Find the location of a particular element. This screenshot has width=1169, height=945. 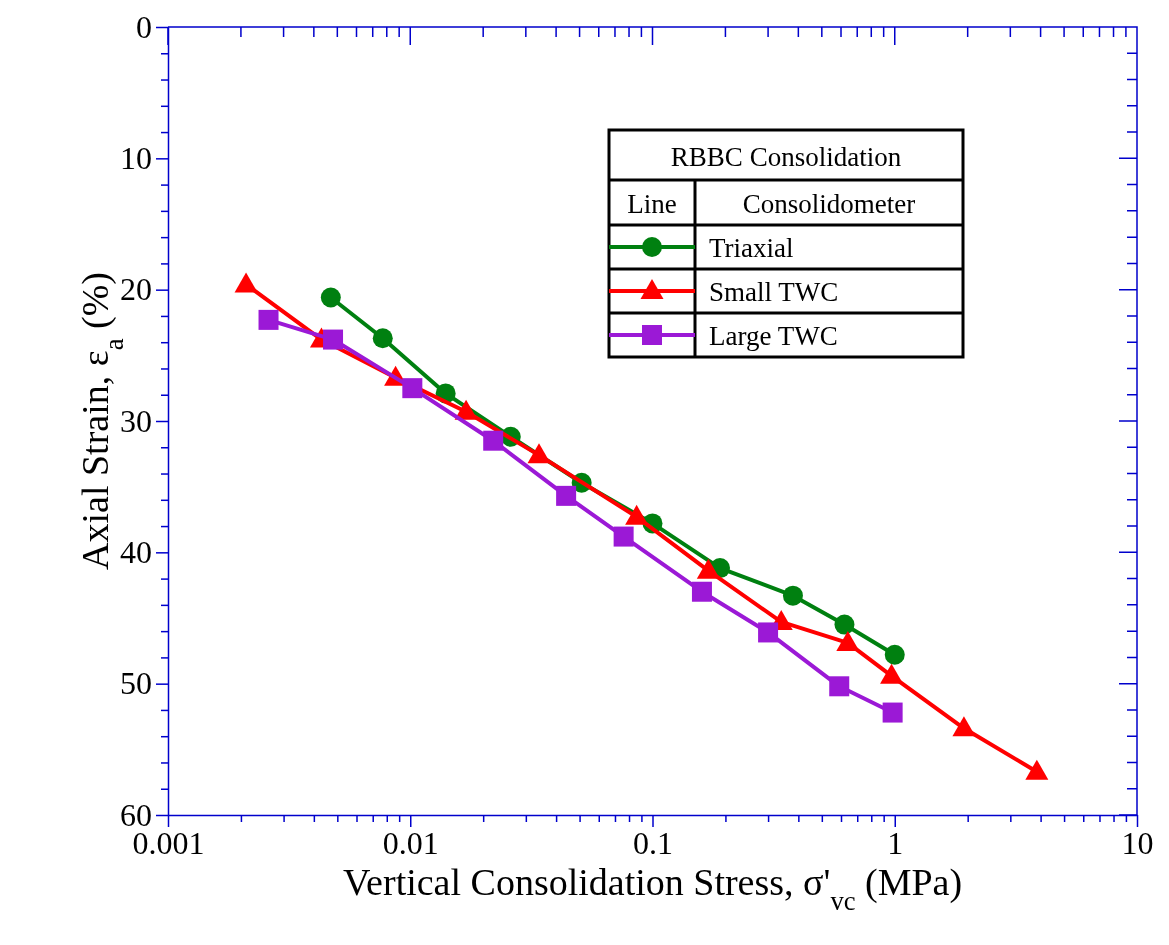

annotation: Line is located at coordinates (652, 204).